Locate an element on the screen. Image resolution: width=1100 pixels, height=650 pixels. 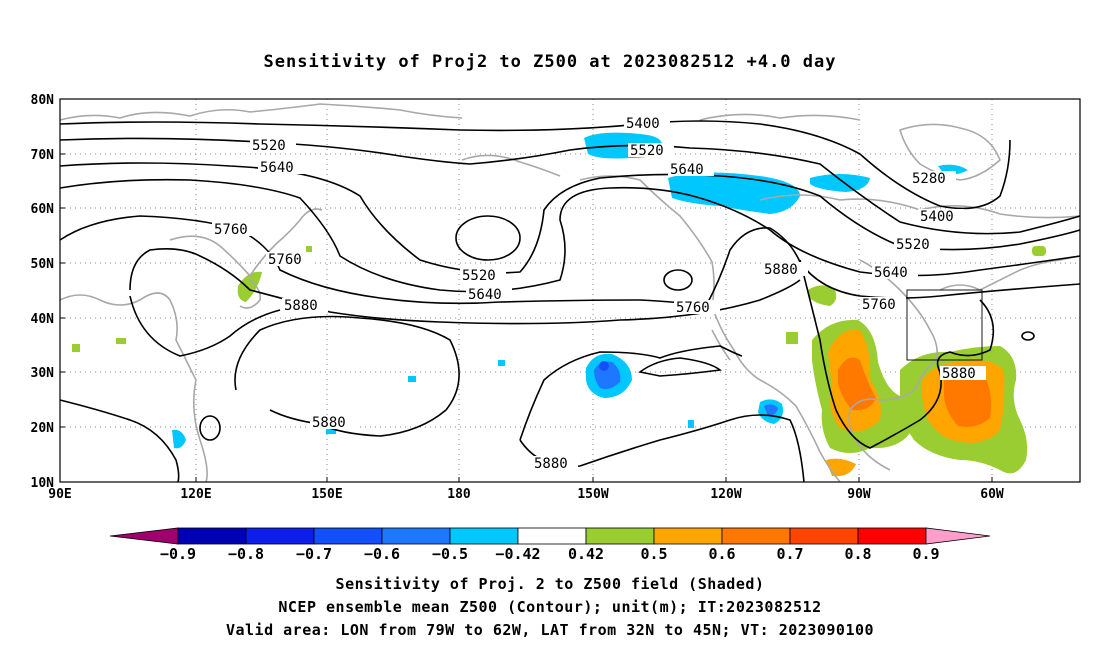
neg-patch-canada is located at coordinates (840, 183).